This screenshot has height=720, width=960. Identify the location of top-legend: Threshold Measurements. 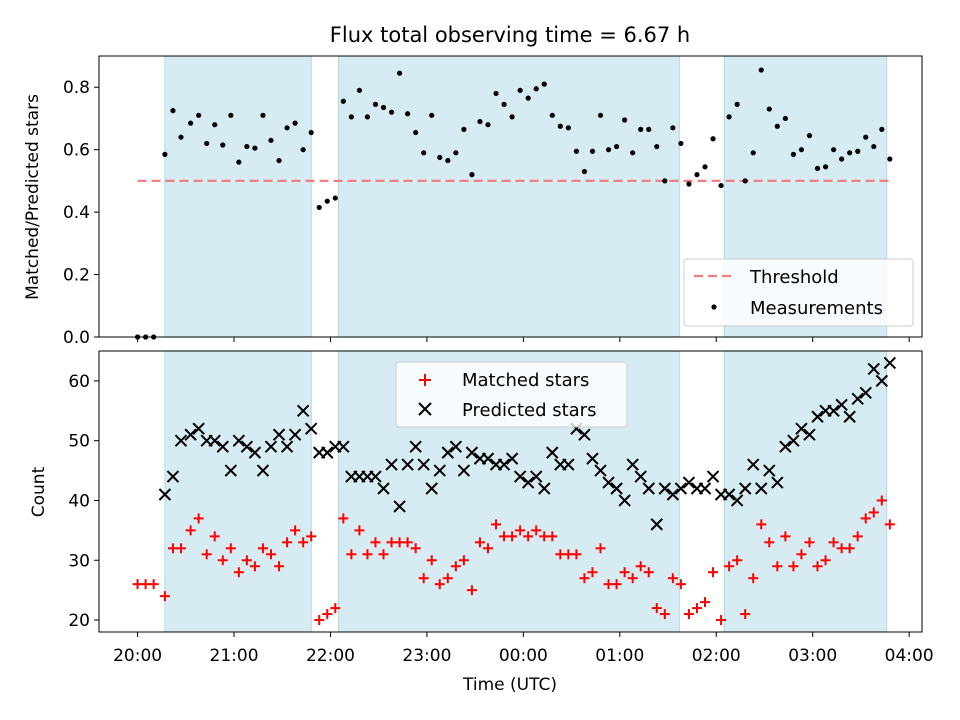
(798, 292).